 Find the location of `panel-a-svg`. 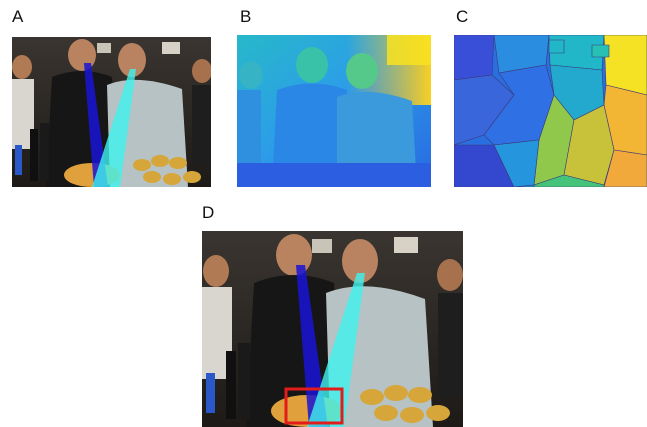

panel-a-svg is located at coordinates (111, 112).